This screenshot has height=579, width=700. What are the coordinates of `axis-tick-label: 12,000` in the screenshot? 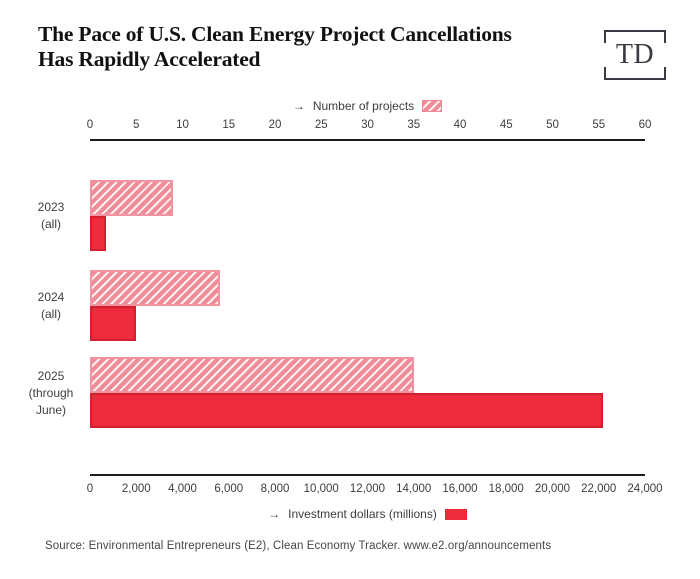 It's located at (367, 489).